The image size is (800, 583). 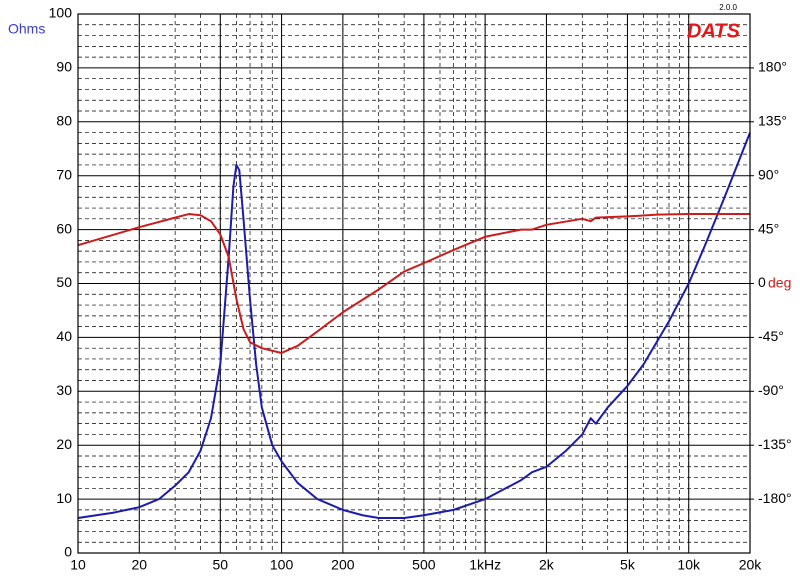 I want to click on y-tick-label: 70, so click(x=64, y=174).